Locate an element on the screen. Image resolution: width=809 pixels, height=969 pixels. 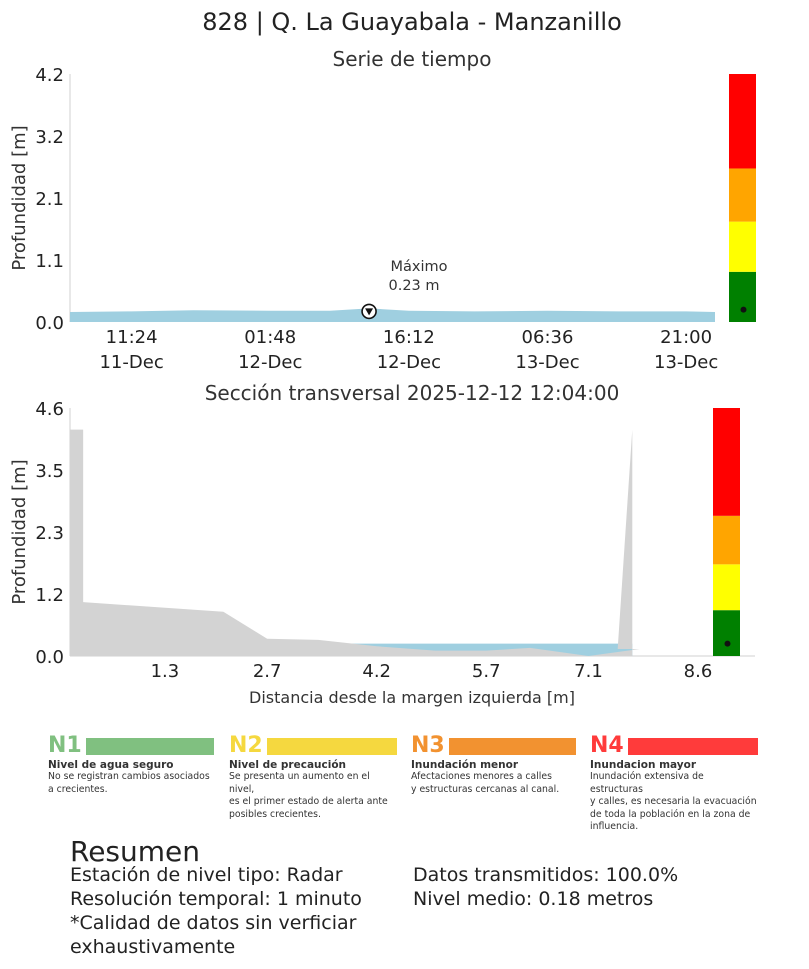
legend-n2-title: Nivel de precaución is located at coordinates (288, 765).